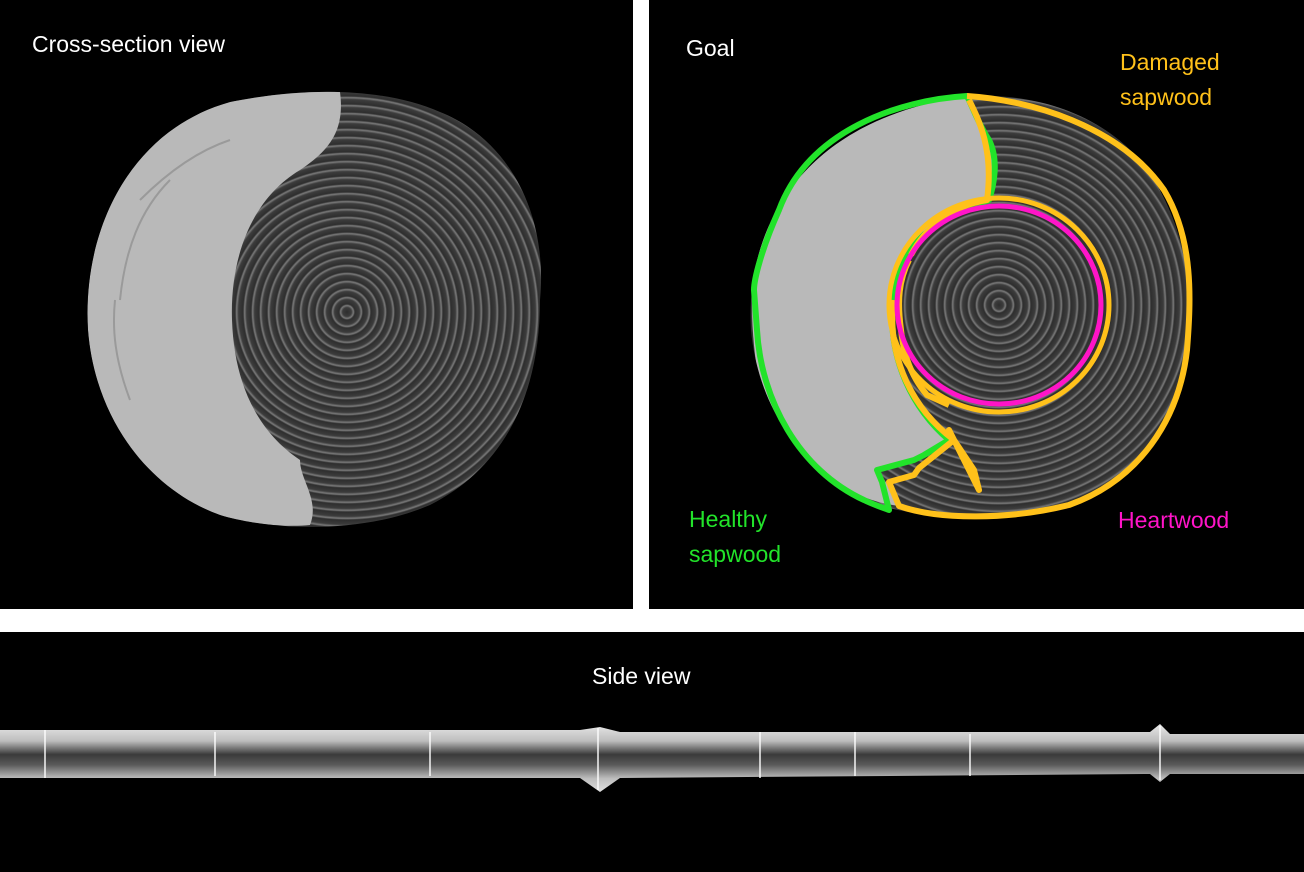 The image size is (1304, 872). I want to click on heartwood-label: Heartwood, so click(1174, 520).